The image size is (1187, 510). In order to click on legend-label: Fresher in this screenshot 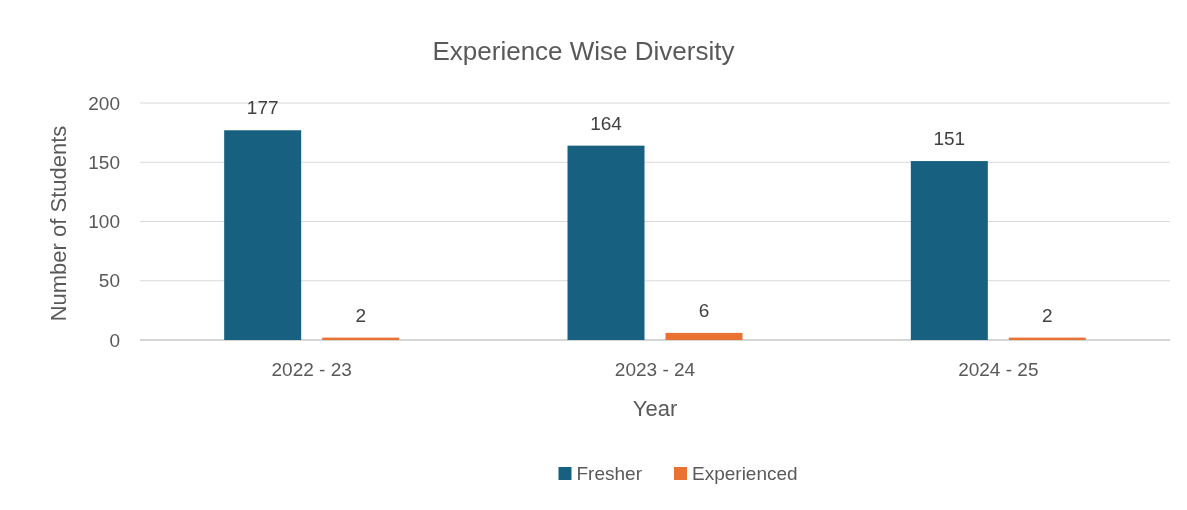, I will do `click(609, 473)`.